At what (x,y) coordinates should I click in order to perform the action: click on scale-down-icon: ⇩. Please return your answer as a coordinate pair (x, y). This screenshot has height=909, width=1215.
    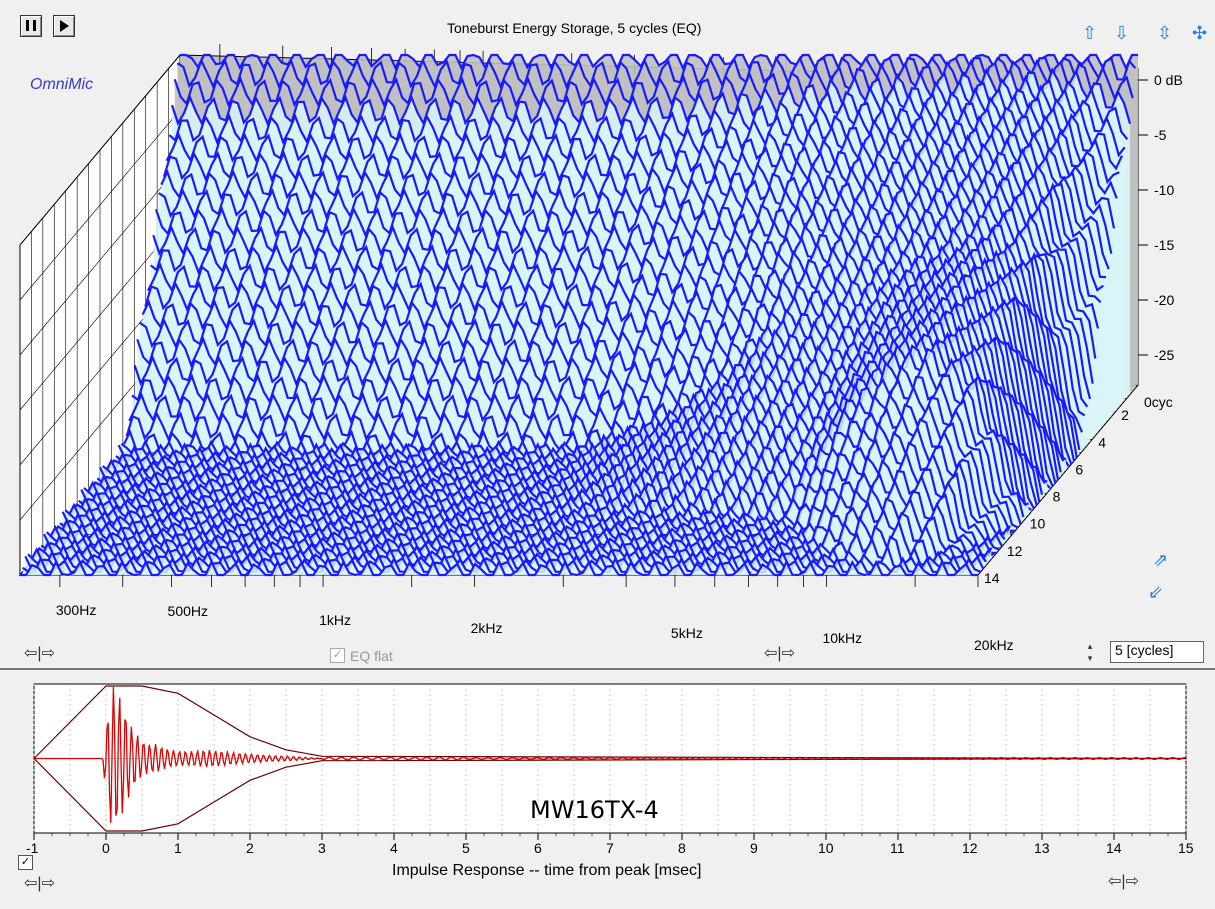
    Looking at the image, I should click on (1122, 33).